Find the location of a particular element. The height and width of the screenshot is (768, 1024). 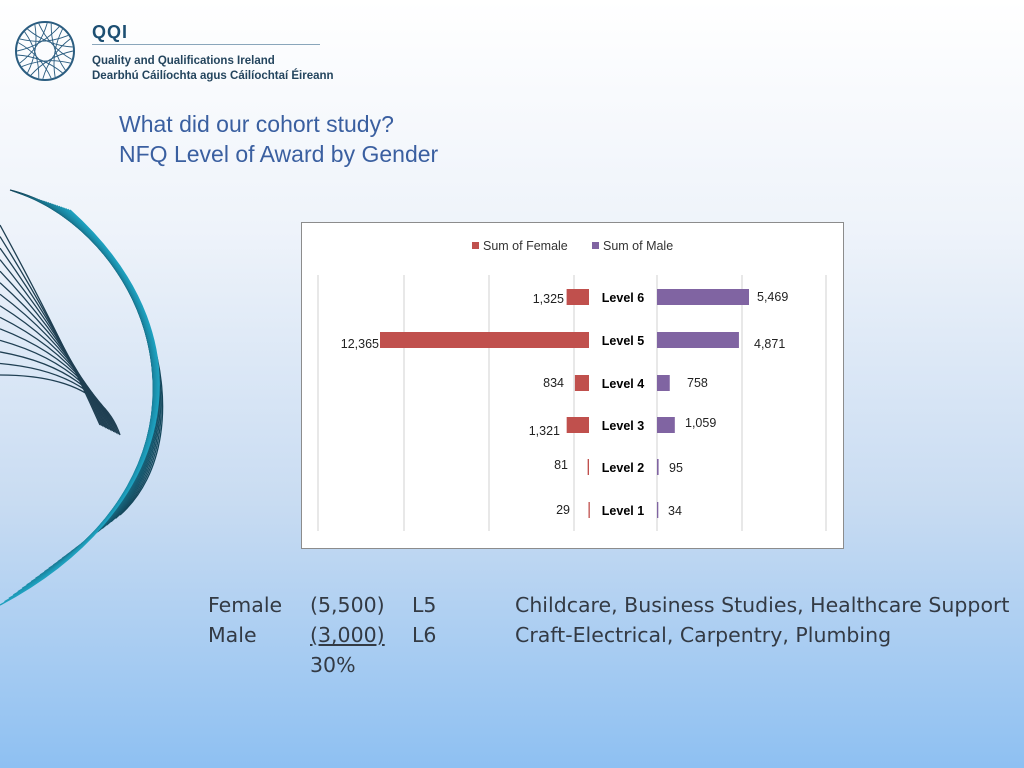

brand-name: QQI is located at coordinates (110, 32).